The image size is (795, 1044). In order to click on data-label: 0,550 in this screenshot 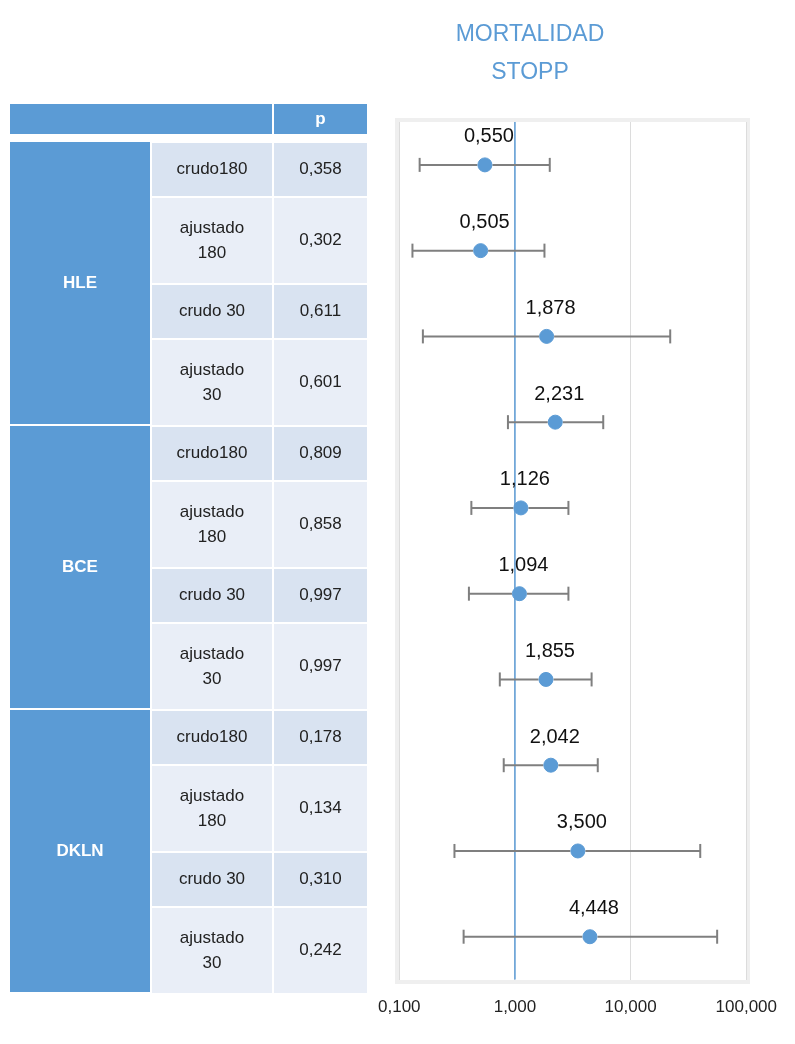, I will do `click(488, 135)`.